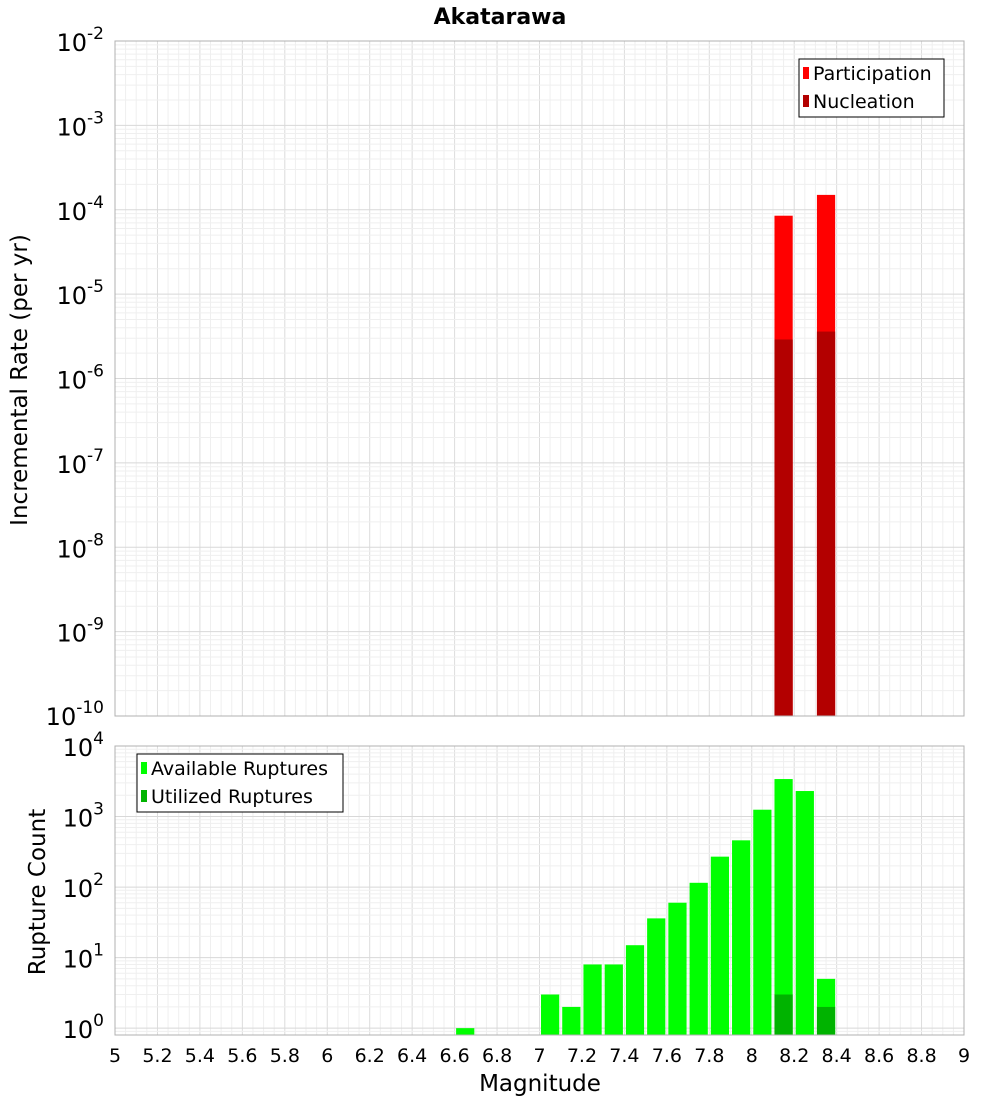  I want to click on x-tick-label: 8.6, so click(879, 1056).